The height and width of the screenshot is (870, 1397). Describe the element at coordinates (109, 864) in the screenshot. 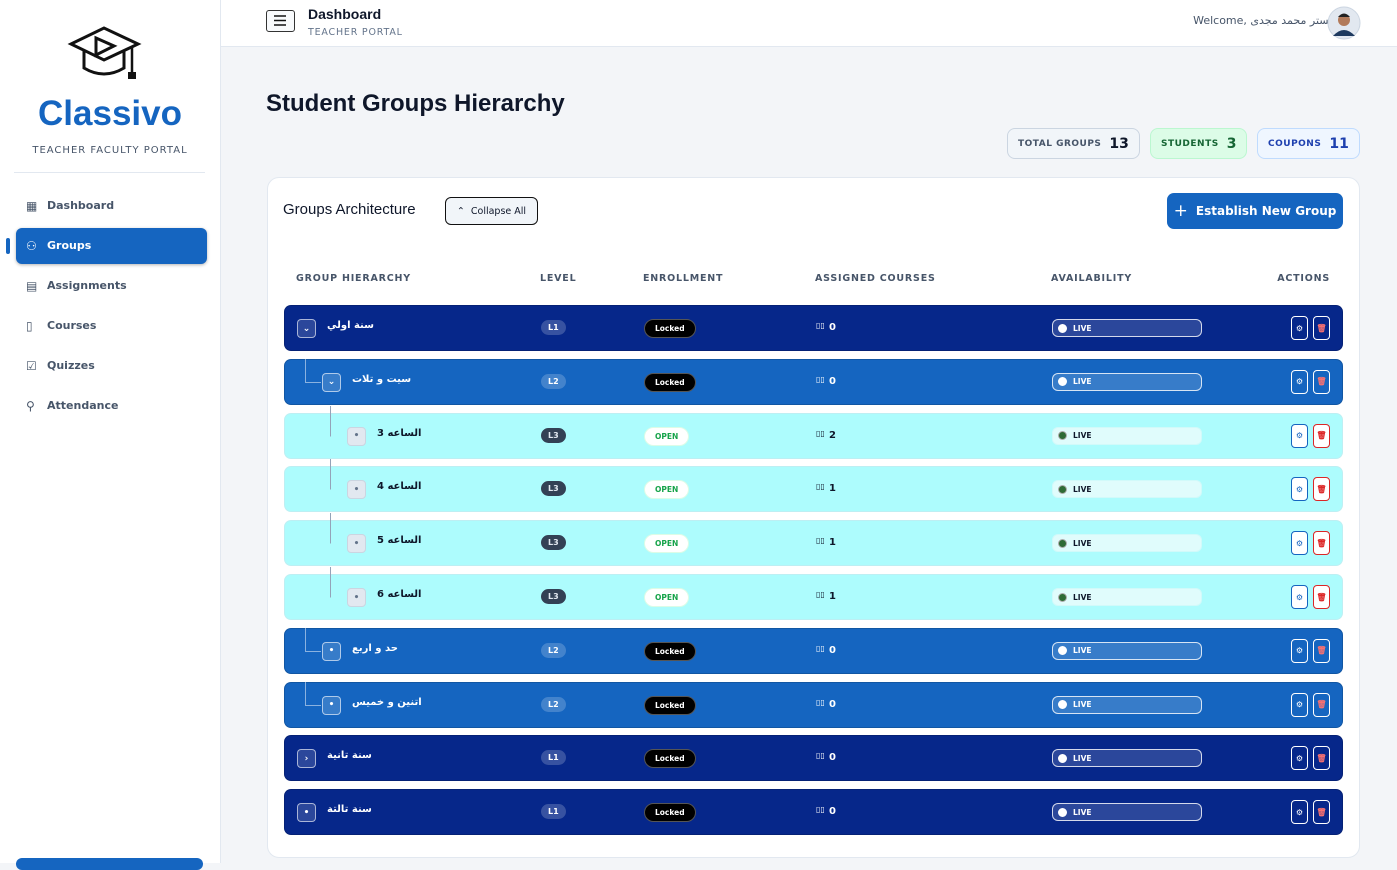

I see `logout-button` at that location.